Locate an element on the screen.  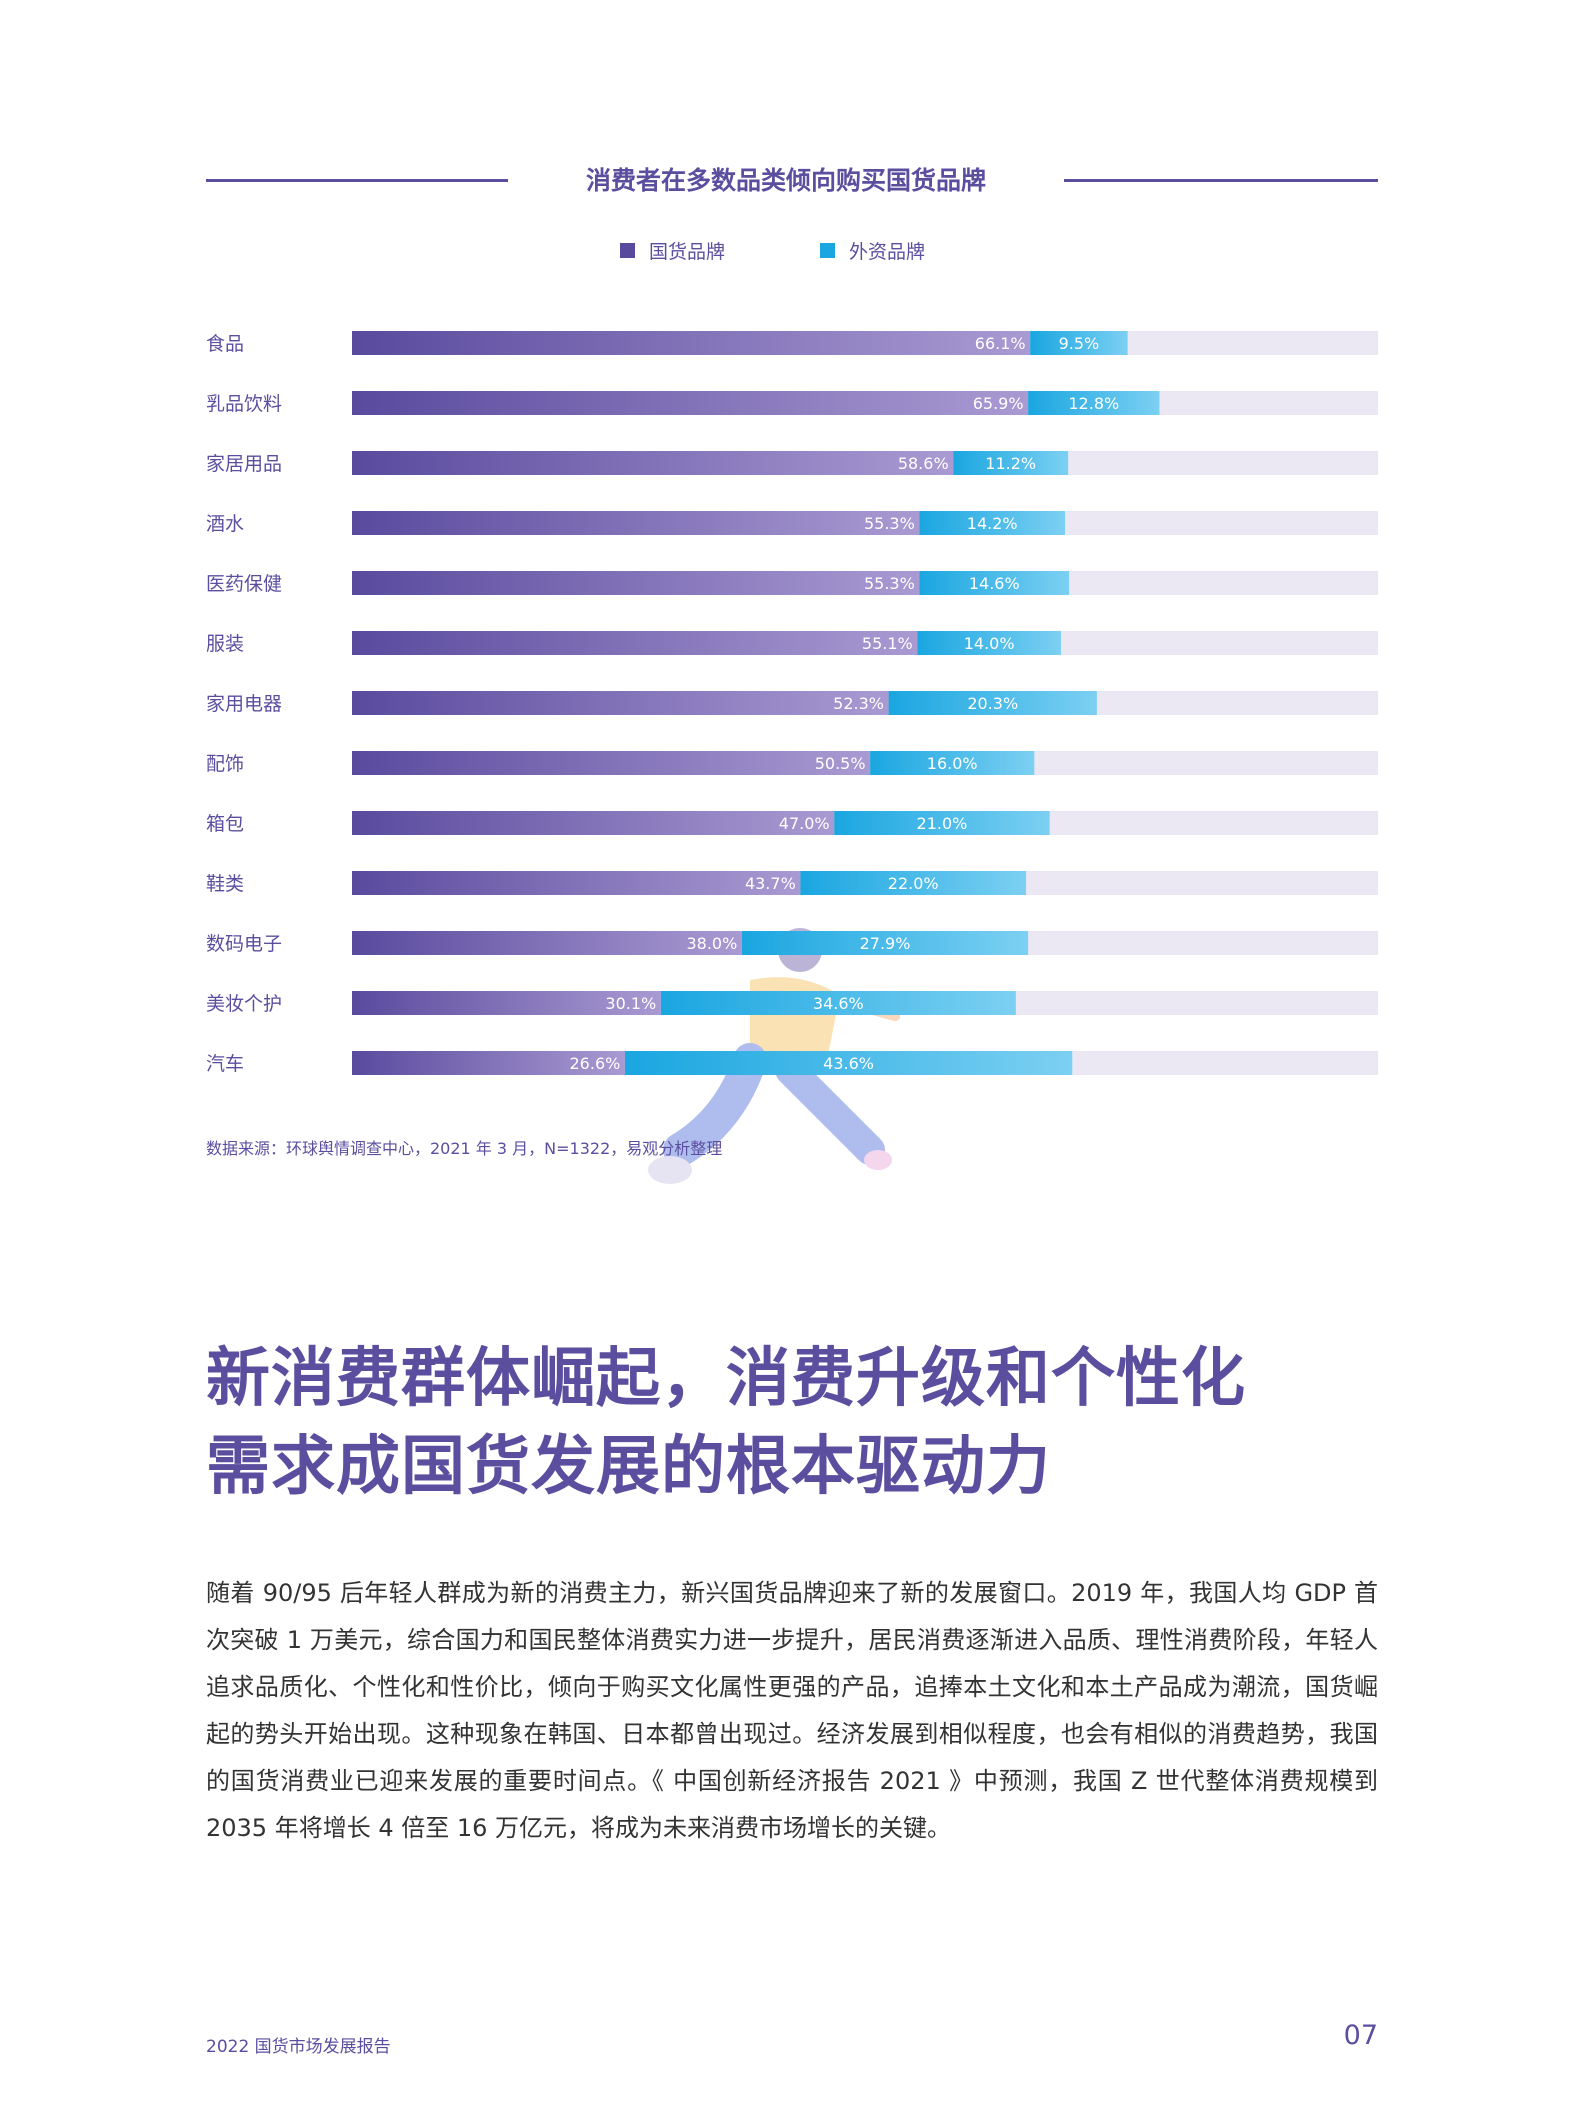
header-rule-left is located at coordinates (357, 180).